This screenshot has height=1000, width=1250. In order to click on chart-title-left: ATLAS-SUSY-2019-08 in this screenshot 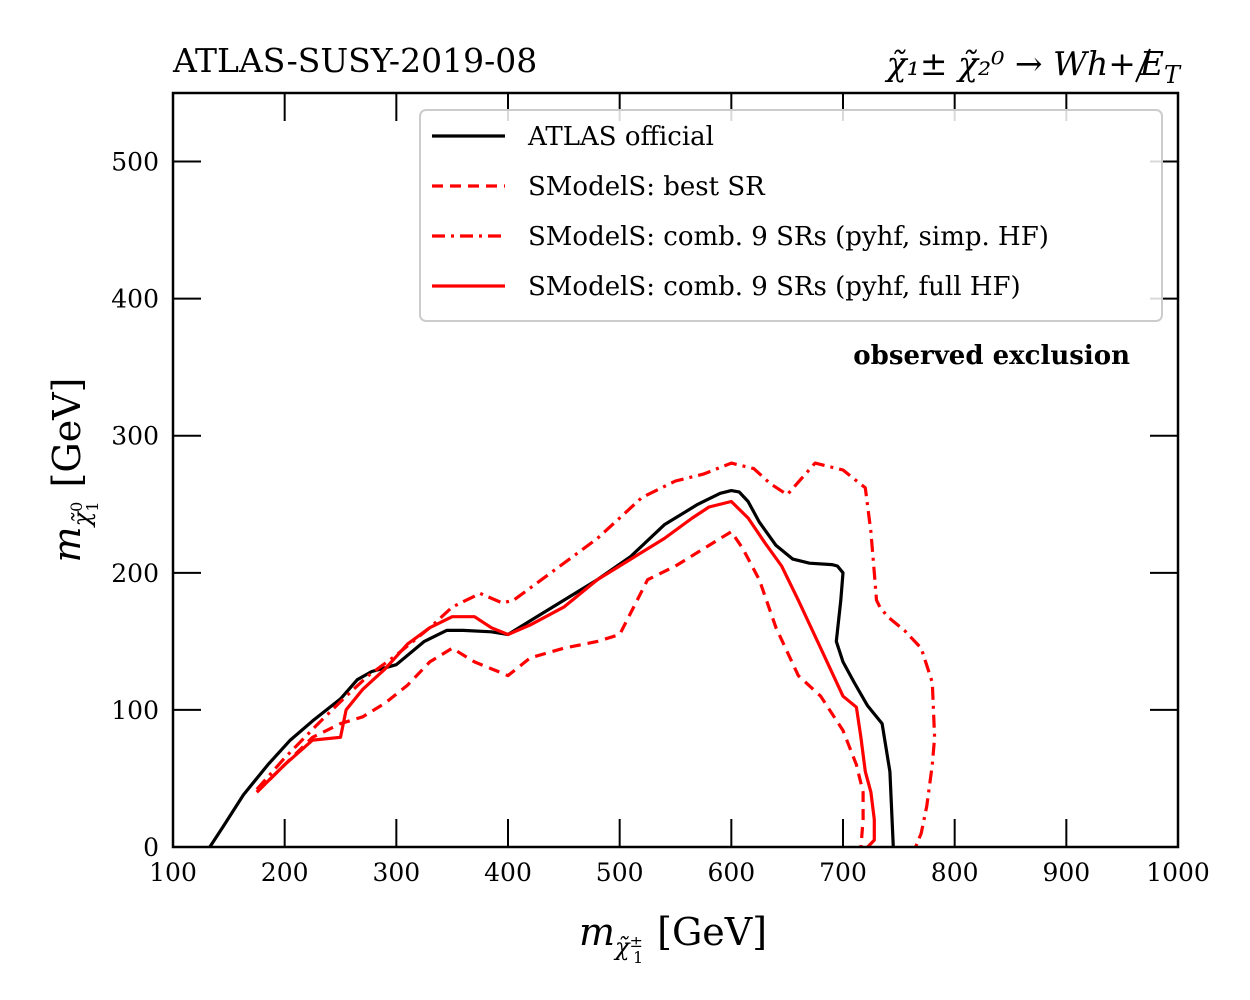, I will do `click(354, 60)`.